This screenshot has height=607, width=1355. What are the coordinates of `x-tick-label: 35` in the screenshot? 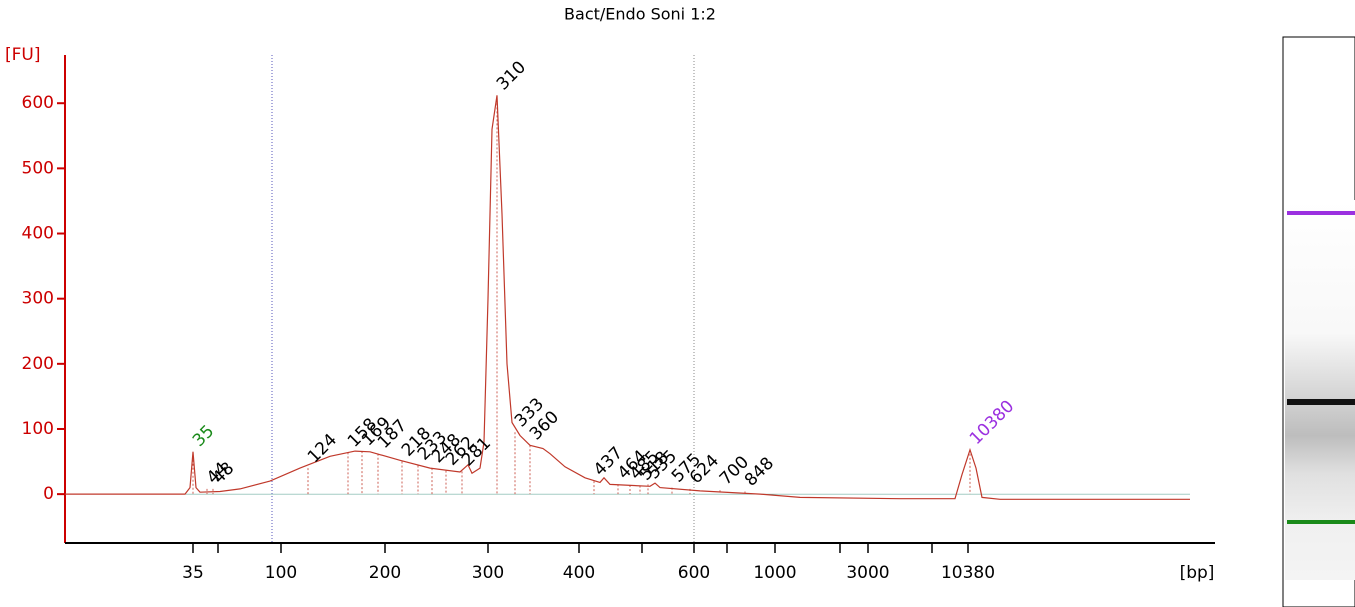 It's located at (193, 573).